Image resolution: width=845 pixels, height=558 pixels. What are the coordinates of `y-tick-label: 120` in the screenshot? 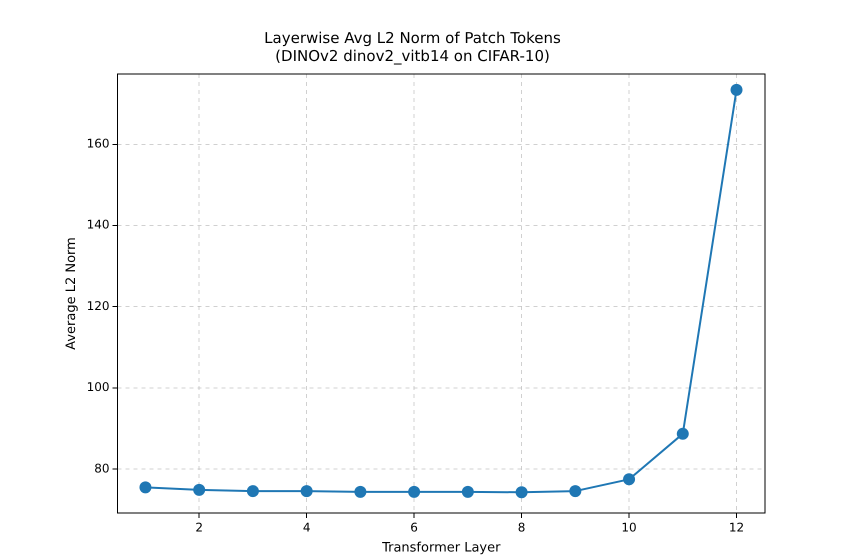 It's located at (98, 305).